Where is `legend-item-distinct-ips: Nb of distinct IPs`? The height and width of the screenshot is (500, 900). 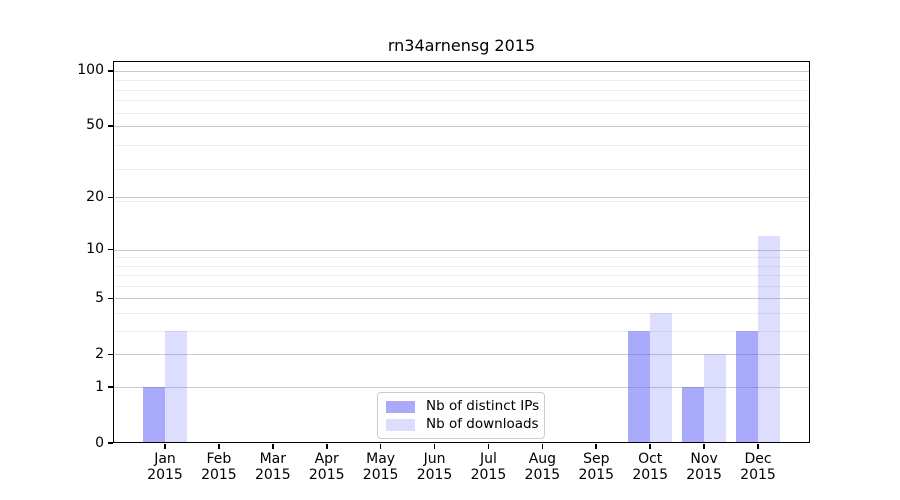
legend-item-distinct-ips: Nb of distinct IPs is located at coordinates (463, 406).